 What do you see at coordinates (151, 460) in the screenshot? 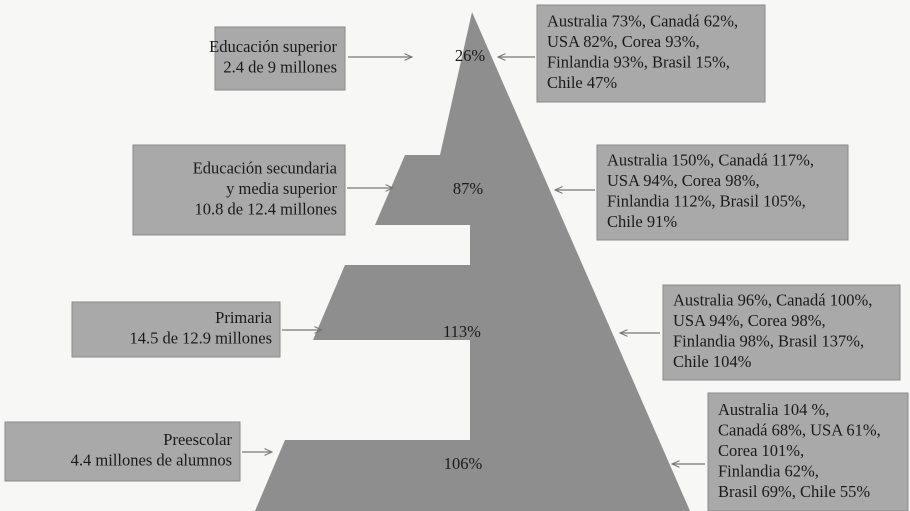
I see `level-label: 4.4 millones de alumnos` at bounding box center [151, 460].